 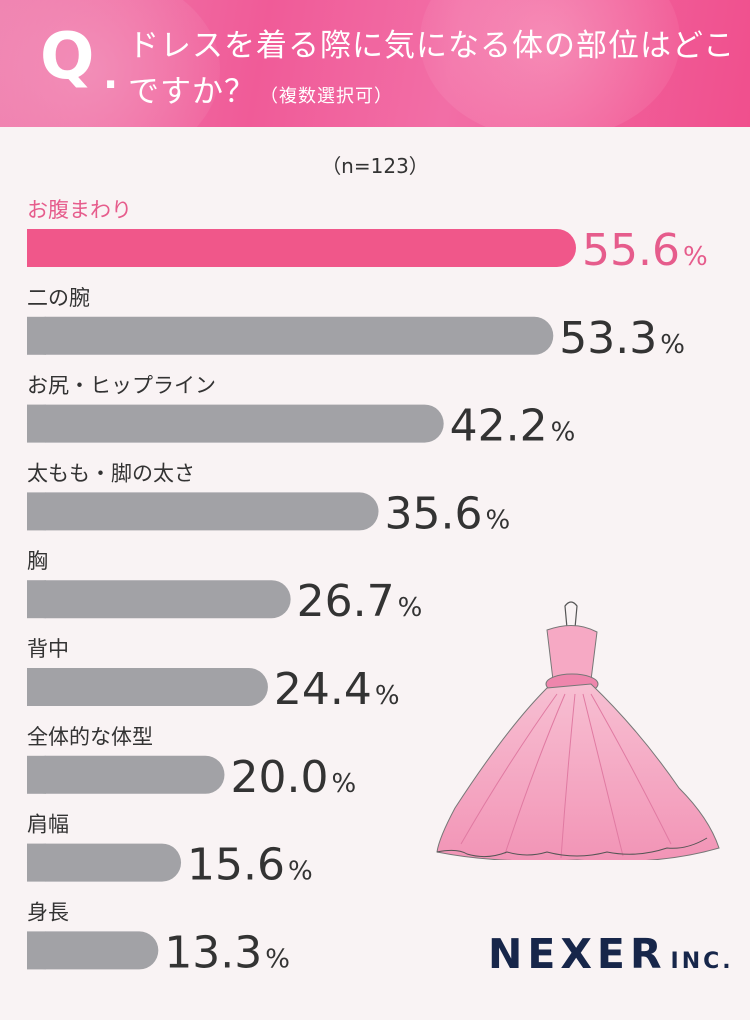 I want to click on sample-size-label: （n=123）, so click(x=375, y=166).